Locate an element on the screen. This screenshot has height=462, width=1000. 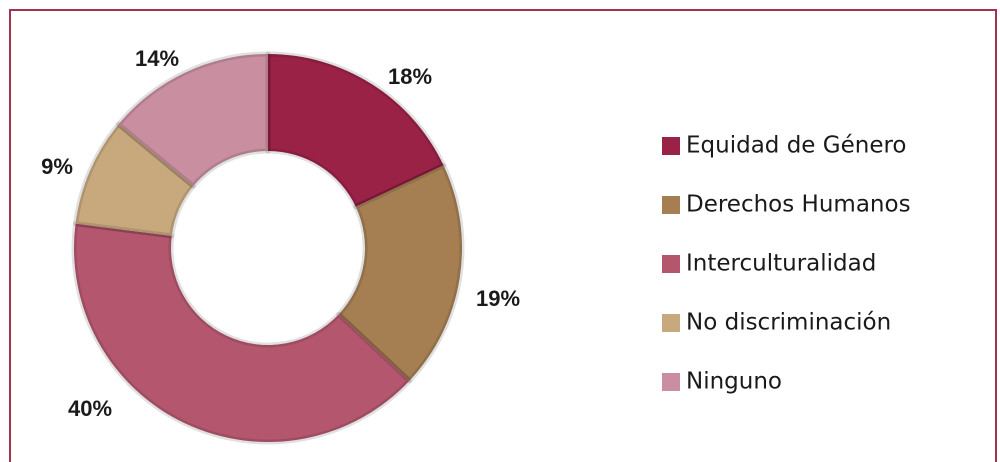
legend-label: Ninguno is located at coordinates (734, 382).